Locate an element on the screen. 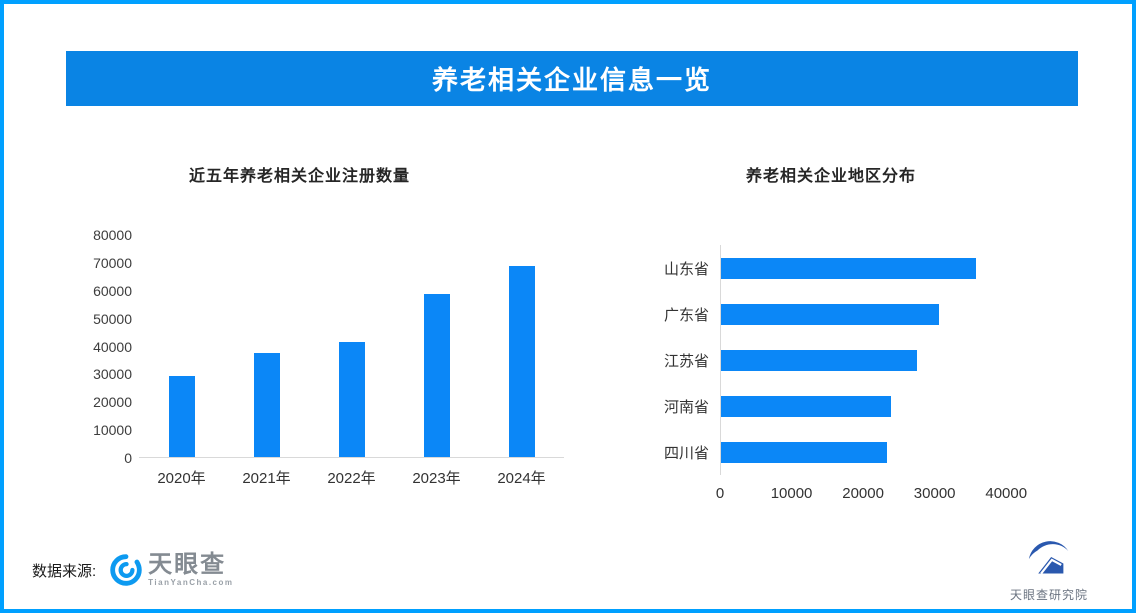  regions-chart-title: 养老相关企业地区分布 is located at coordinates (831, 176).